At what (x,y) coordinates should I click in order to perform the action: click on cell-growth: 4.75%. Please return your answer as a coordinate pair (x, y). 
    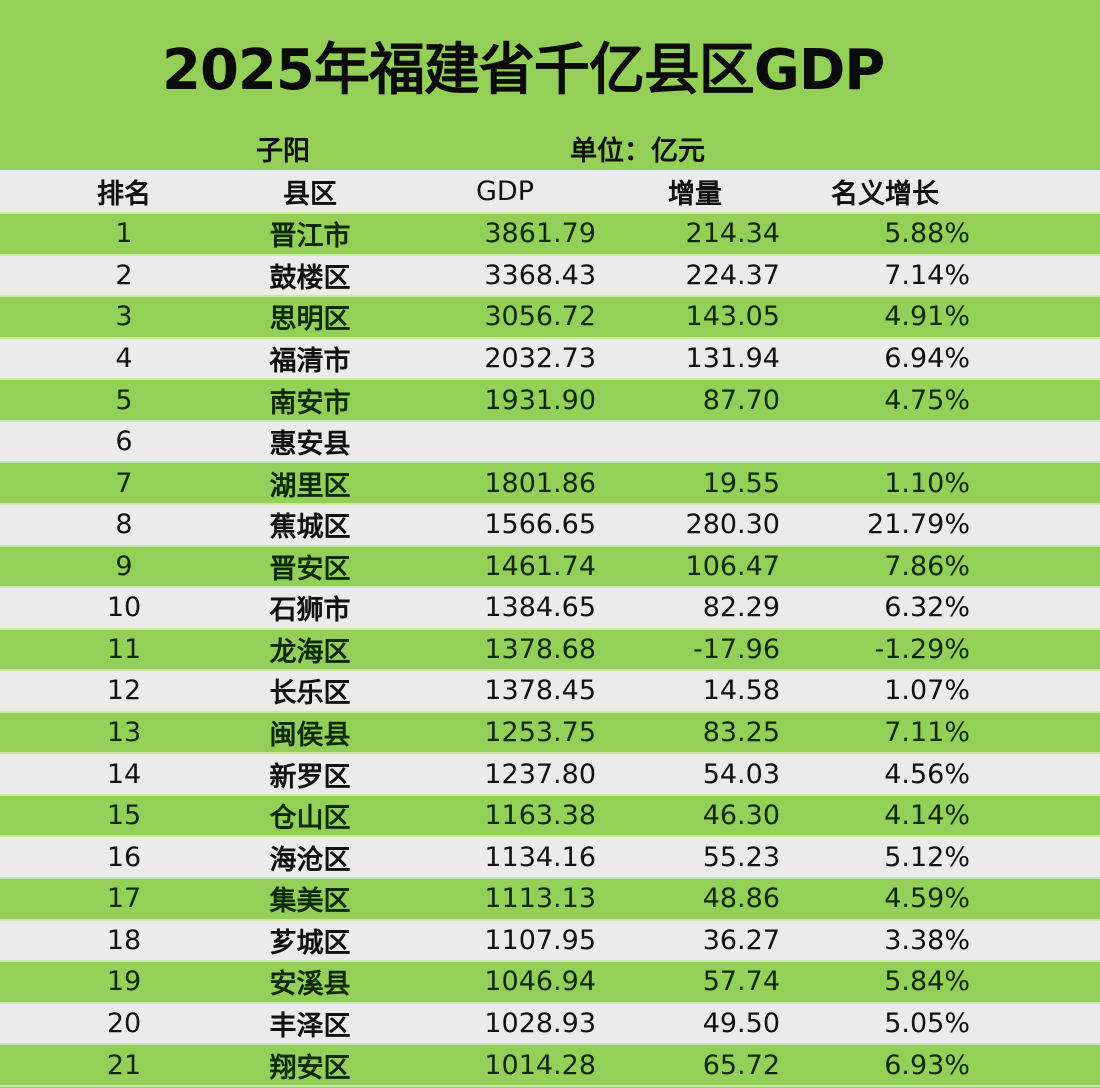
    Looking at the image, I should click on (927, 400).